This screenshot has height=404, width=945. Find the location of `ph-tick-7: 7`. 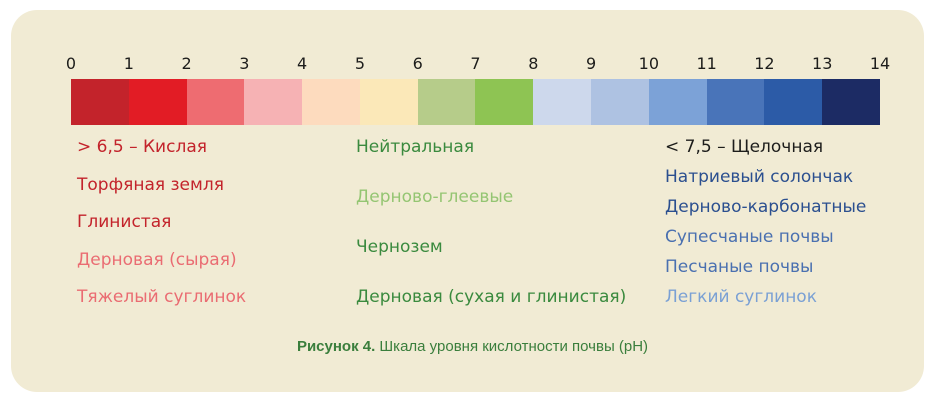

ph-tick-7: 7 is located at coordinates (475, 63).